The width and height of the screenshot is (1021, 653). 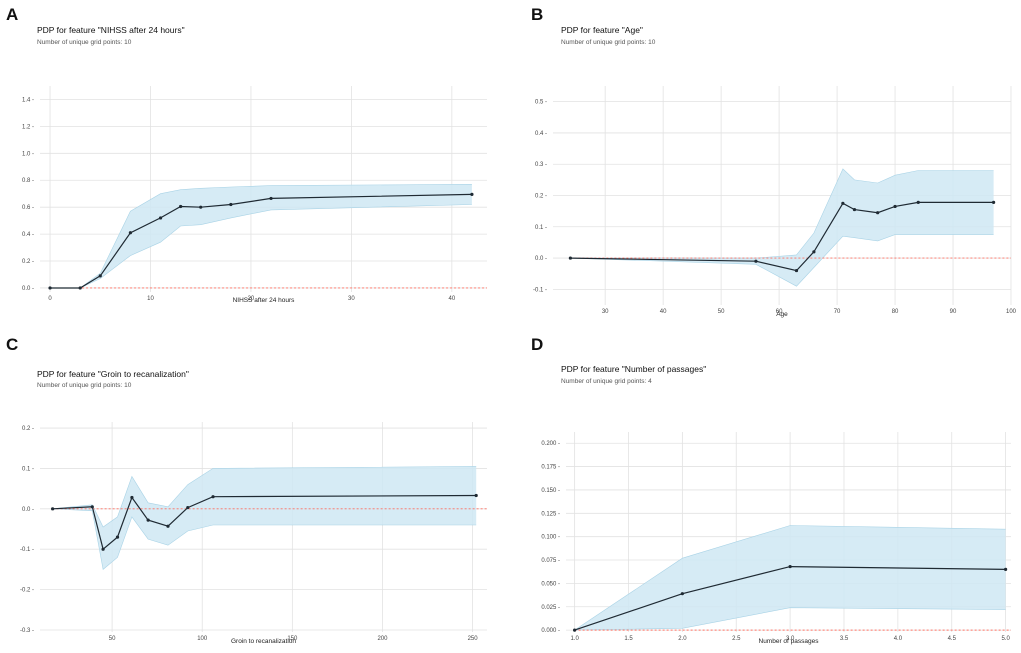 What do you see at coordinates (541, 103) in the screenshot?
I see `panel-b-ytick-label: 0.5 -` at bounding box center [541, 103].